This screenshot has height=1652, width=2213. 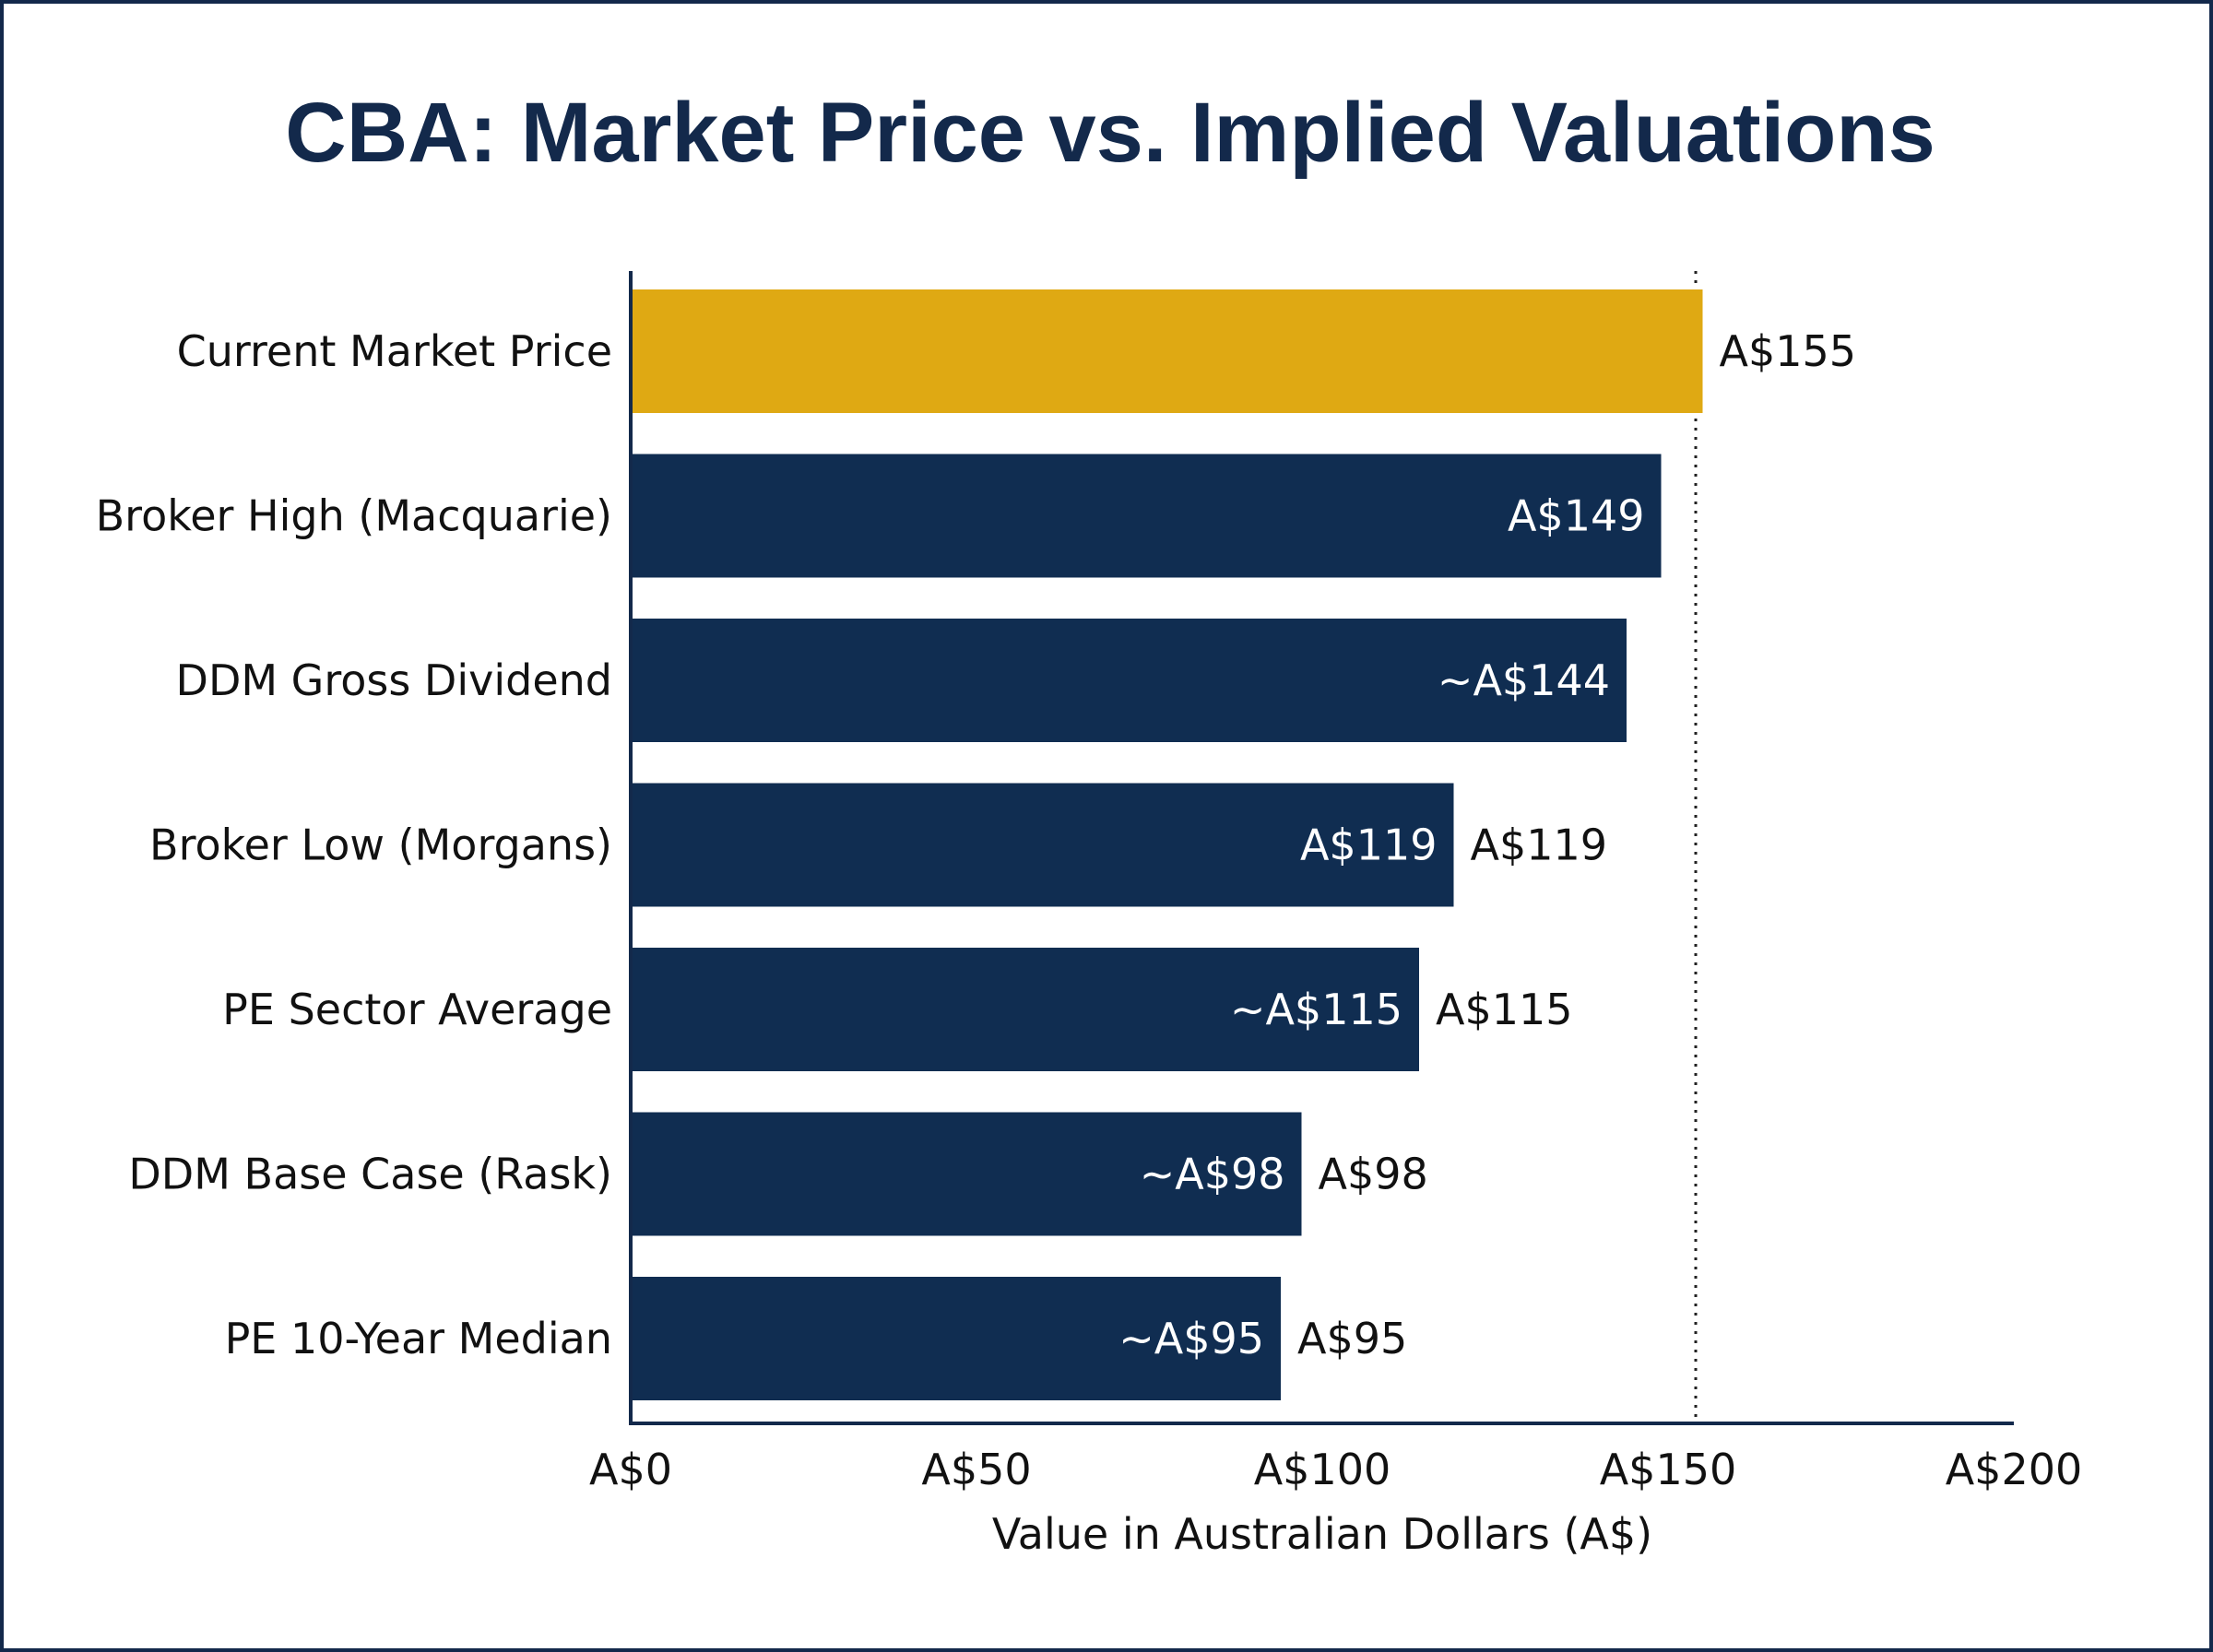 What do you see at coordinates (1373, 1174) in the screenshot?
I see `bar-value-label-outside: A$98` at bounding box center [1373, 1174].